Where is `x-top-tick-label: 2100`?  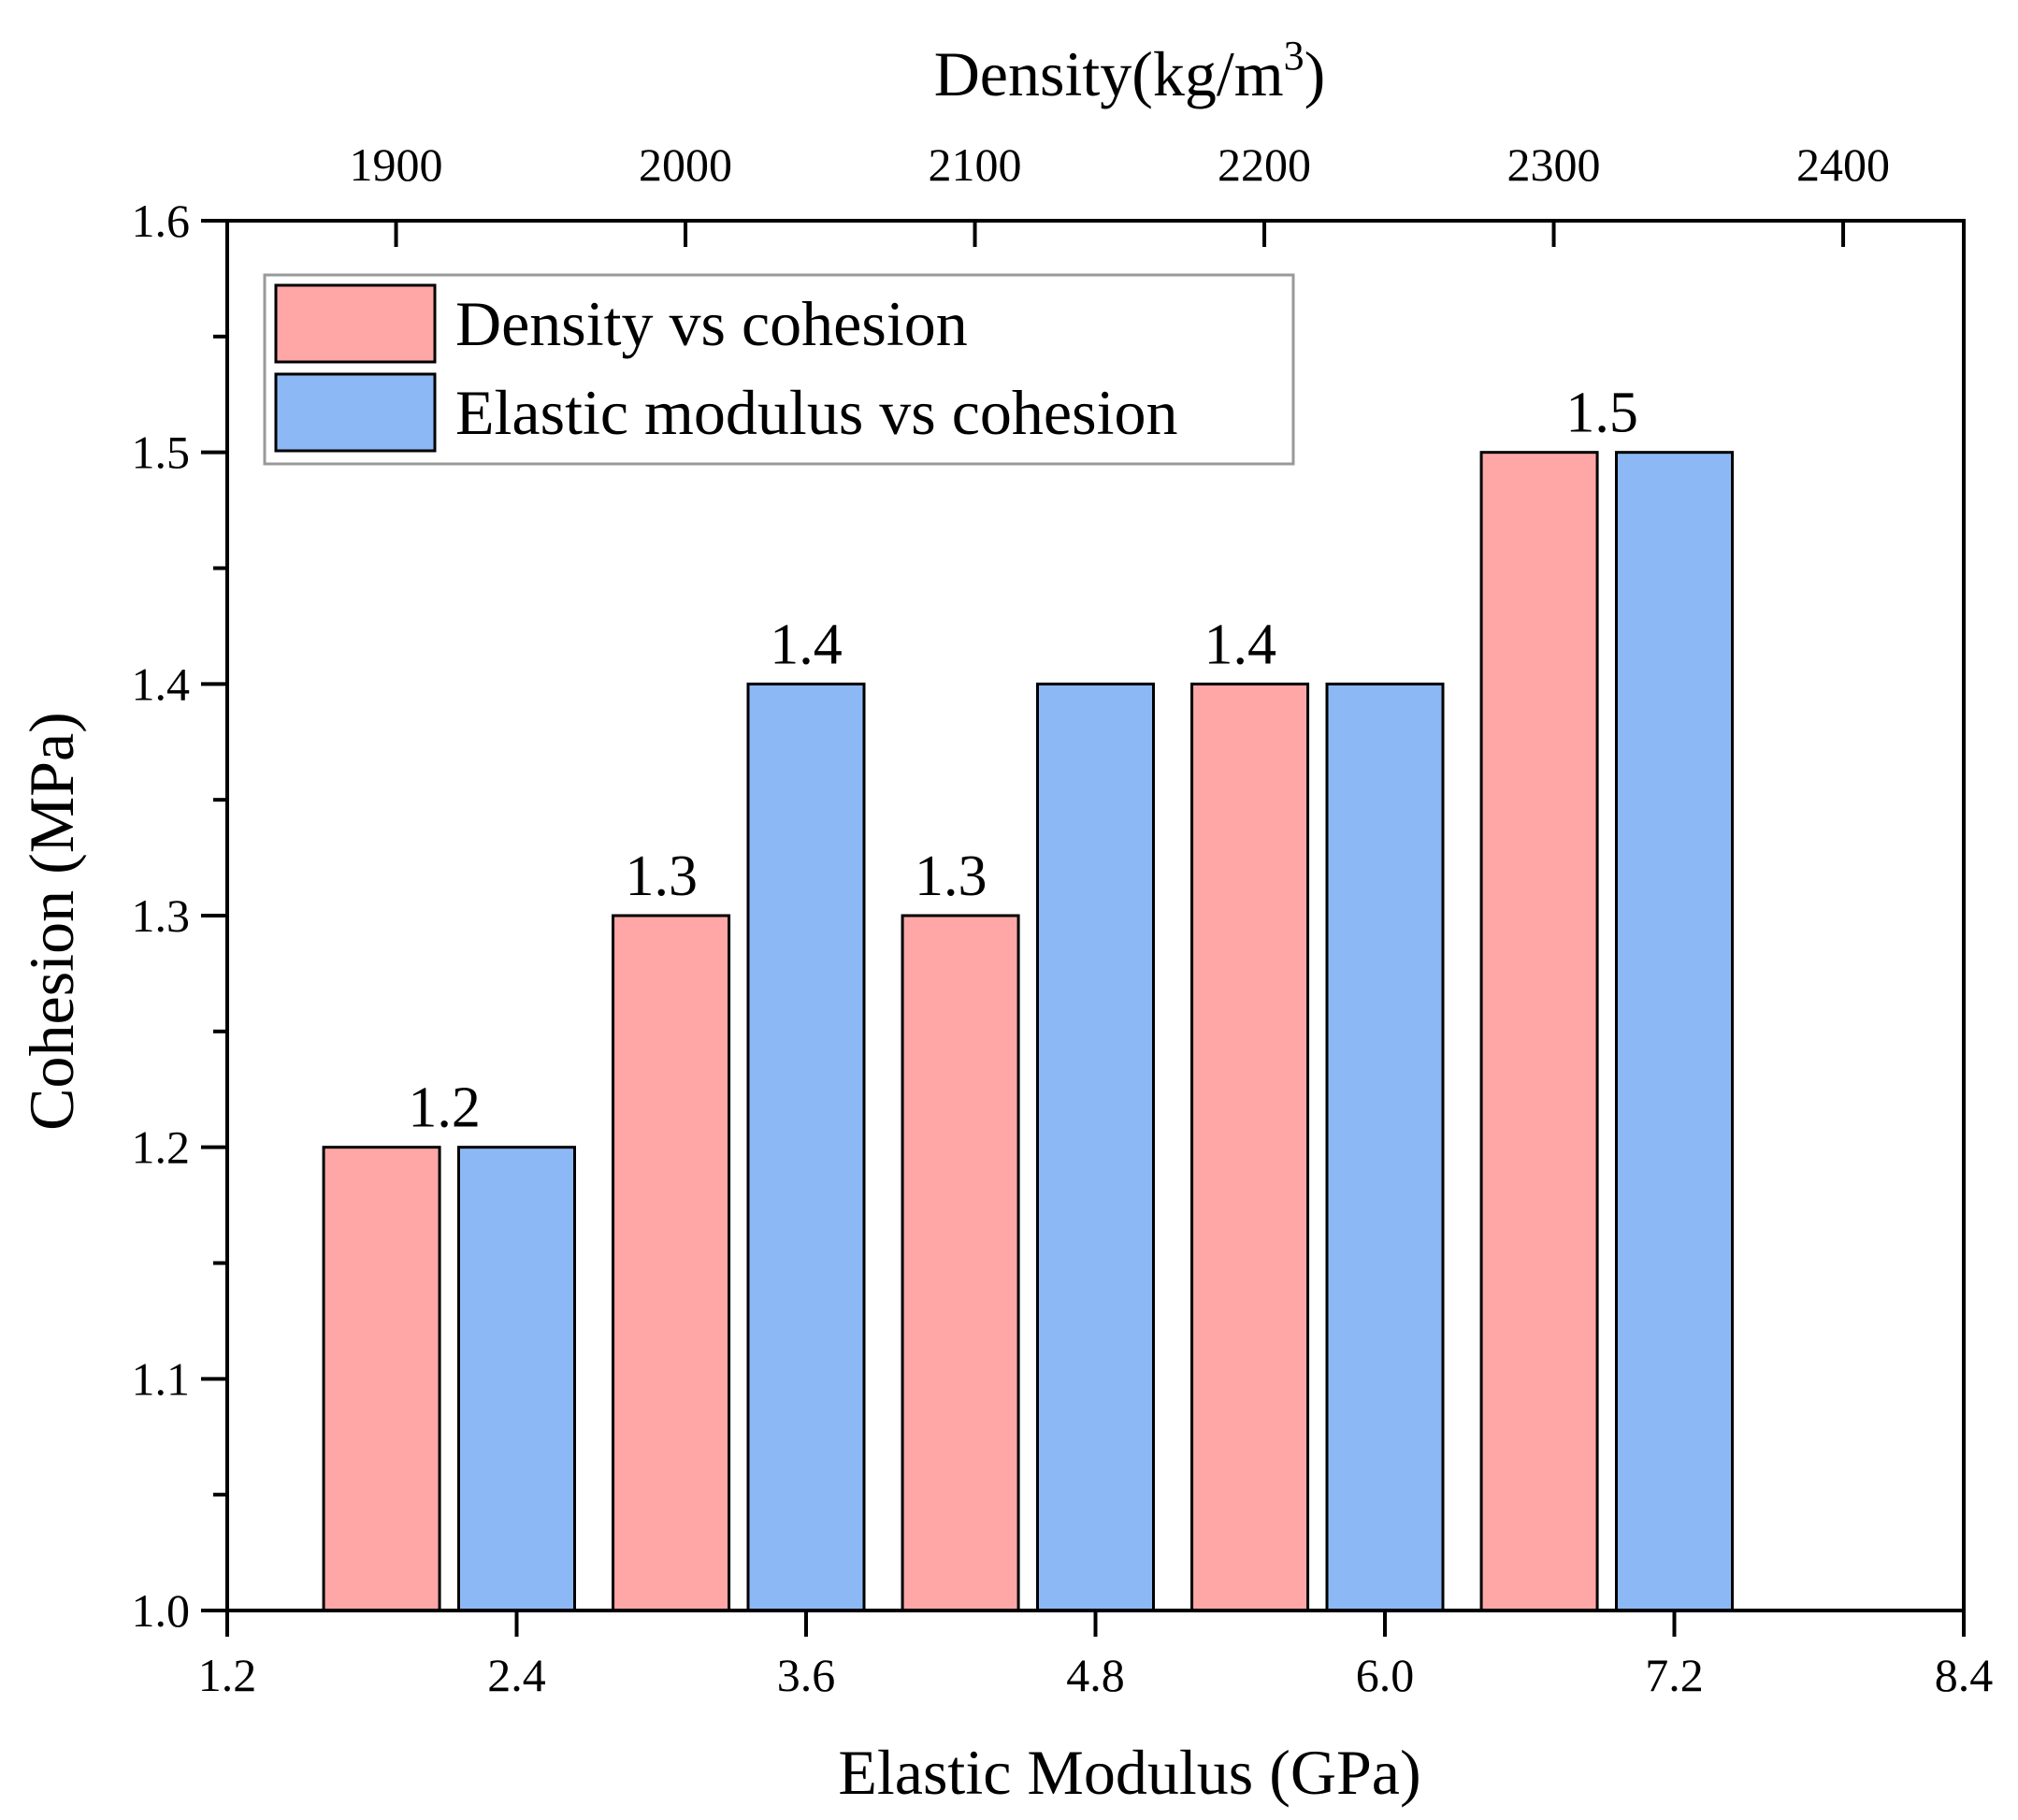
x-top-tick-label: 2100 is located at coordinates (975, 164).